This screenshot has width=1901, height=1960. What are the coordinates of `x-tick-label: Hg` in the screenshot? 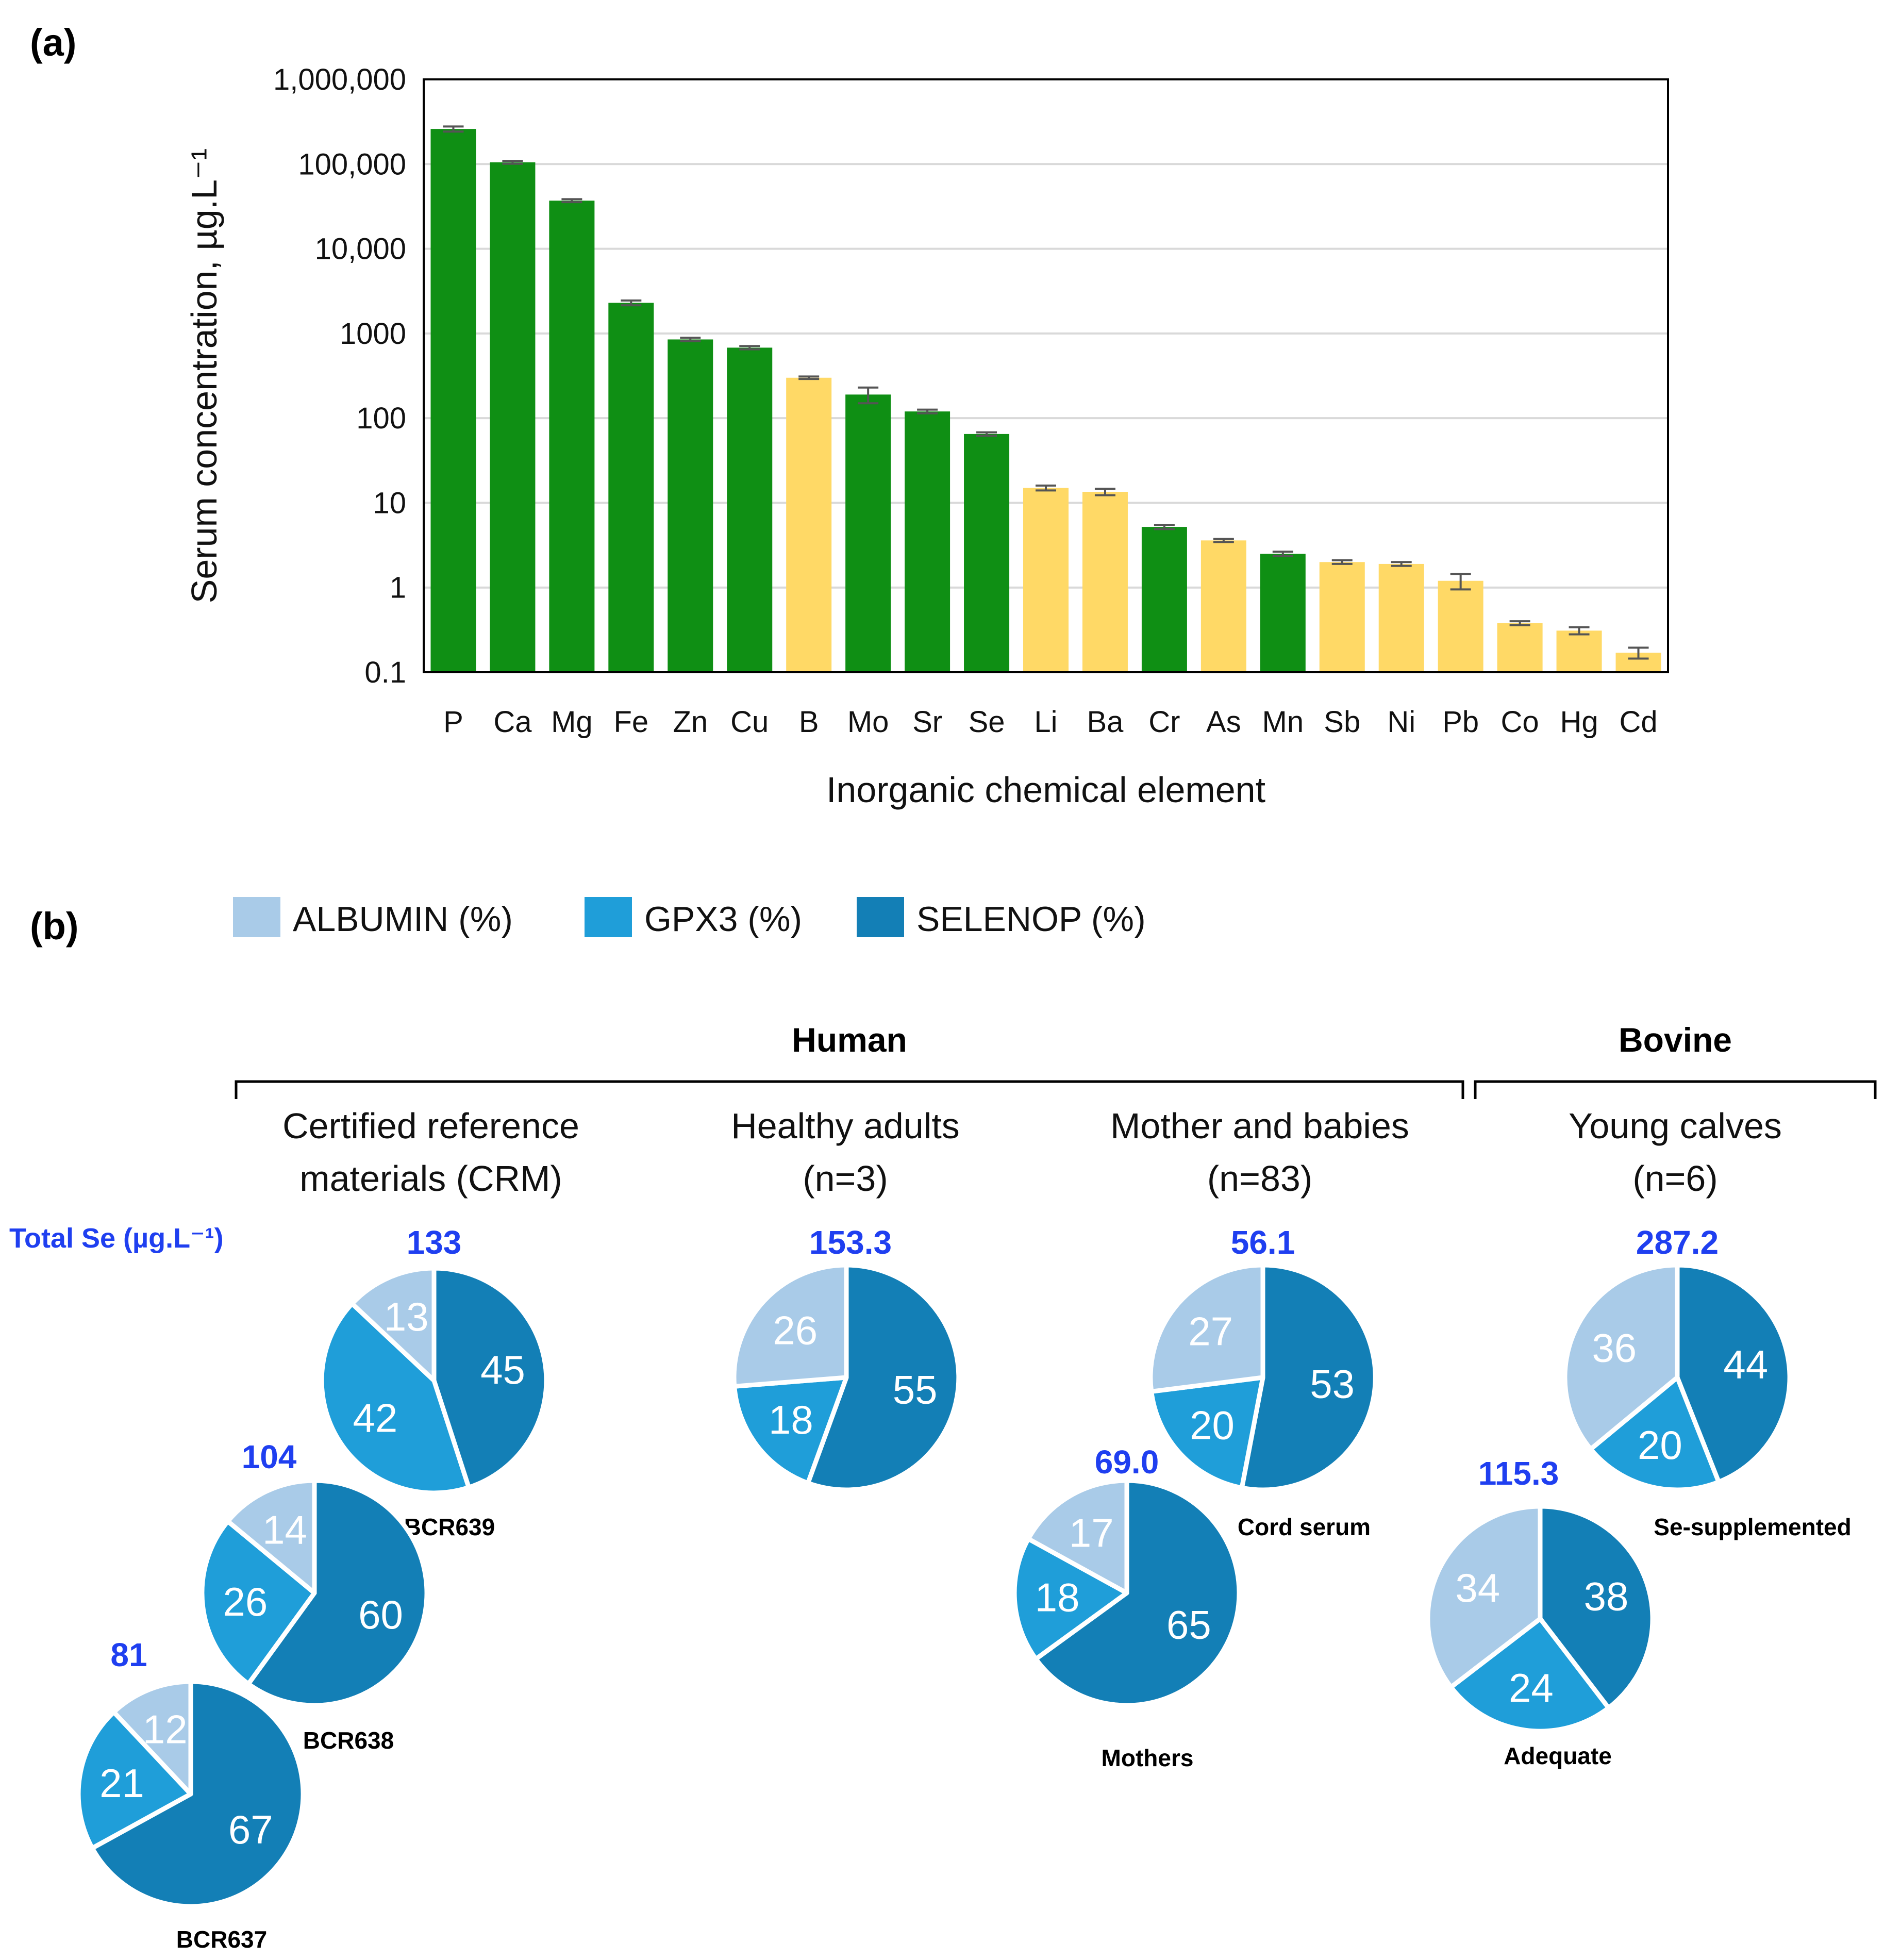 It's located at (1579, 722).